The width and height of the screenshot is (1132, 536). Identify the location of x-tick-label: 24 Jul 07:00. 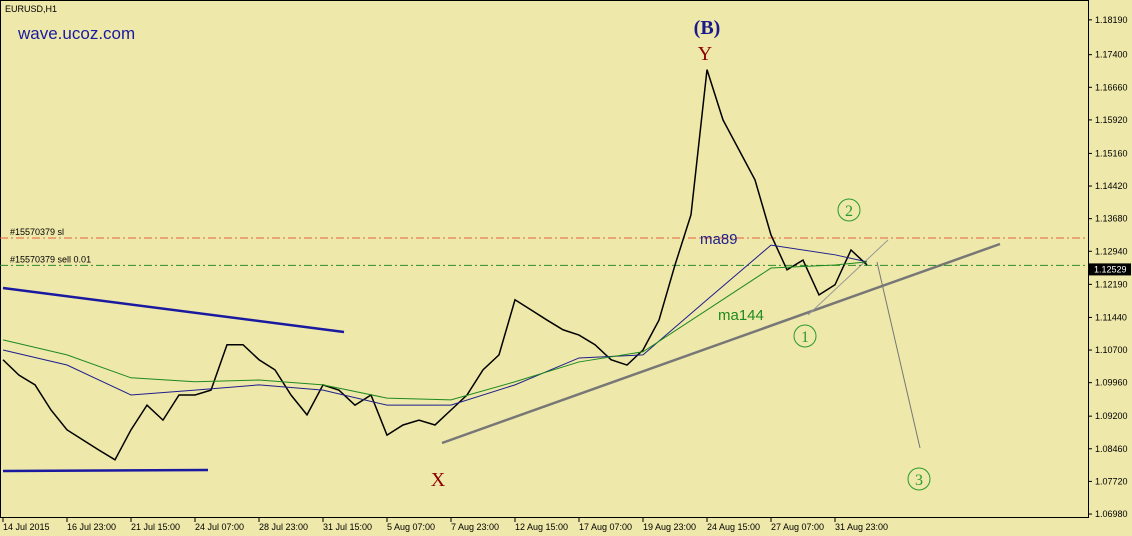
(219, 527).